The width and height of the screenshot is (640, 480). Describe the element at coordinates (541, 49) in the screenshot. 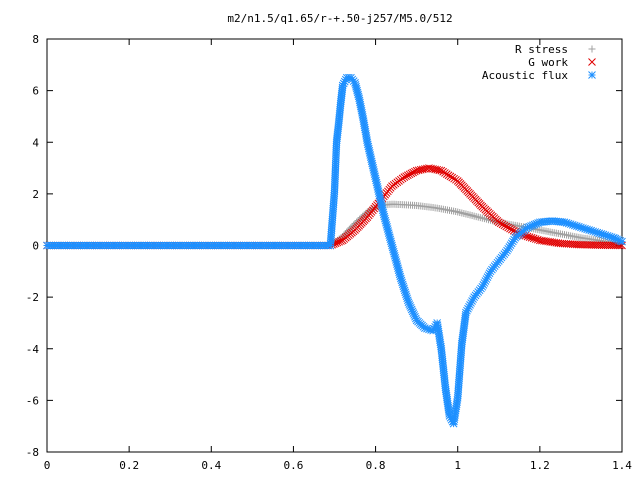

I see `legend-label-r-stress: R stress` at that location.